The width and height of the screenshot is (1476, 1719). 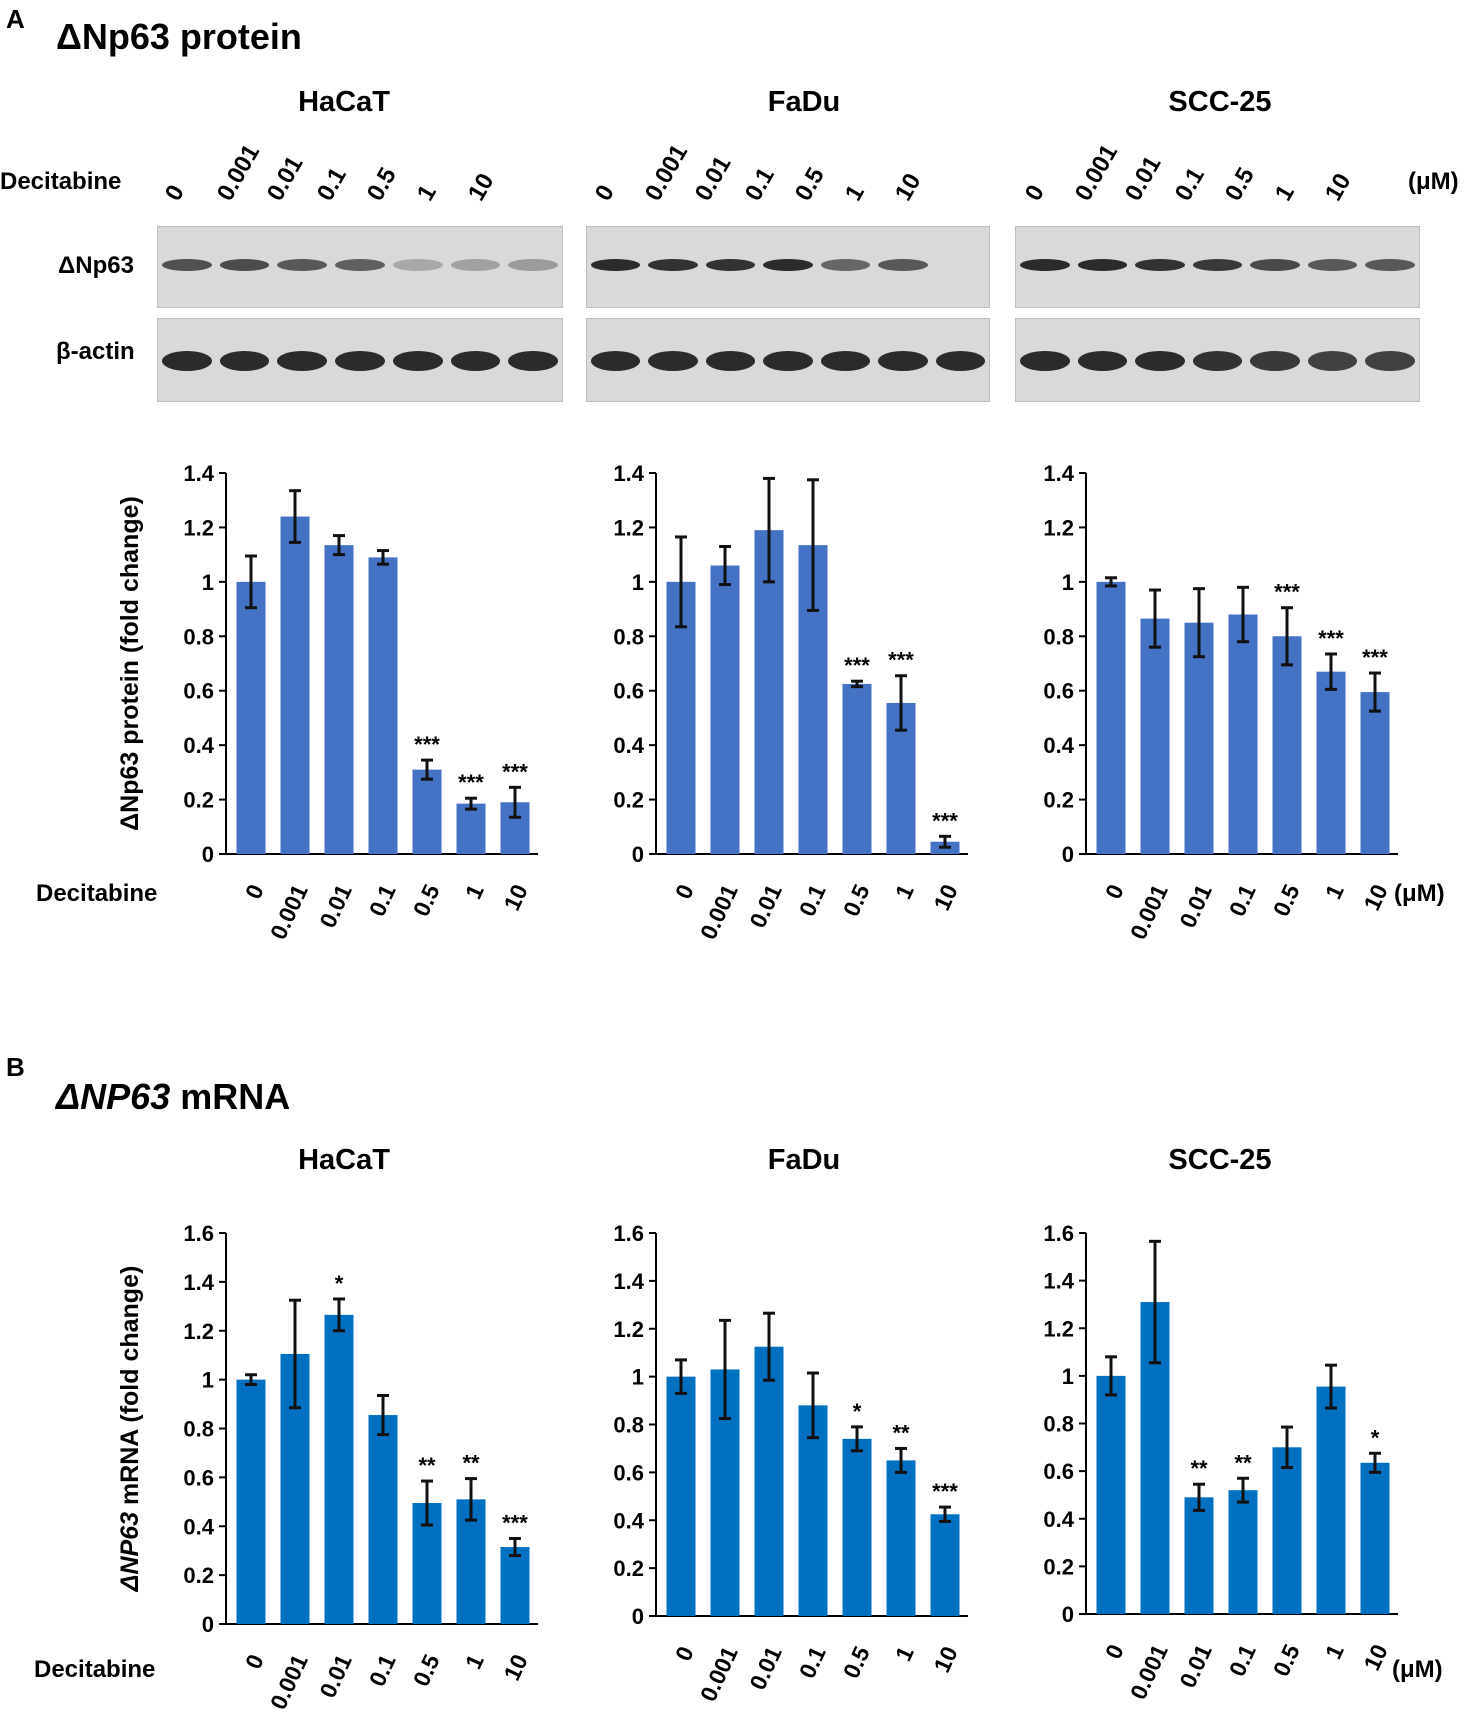 I want to click on panel-a-unit: (μM), so click(x=1419, y=893).